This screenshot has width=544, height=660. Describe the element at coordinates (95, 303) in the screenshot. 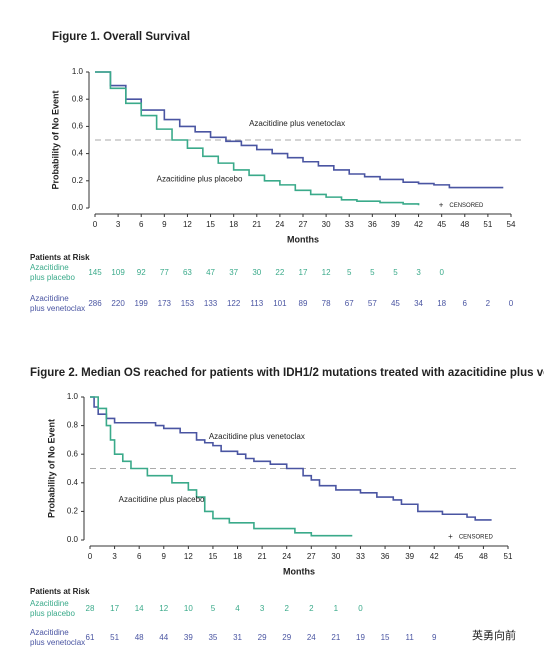

I see `risk-count: 286` at that location.